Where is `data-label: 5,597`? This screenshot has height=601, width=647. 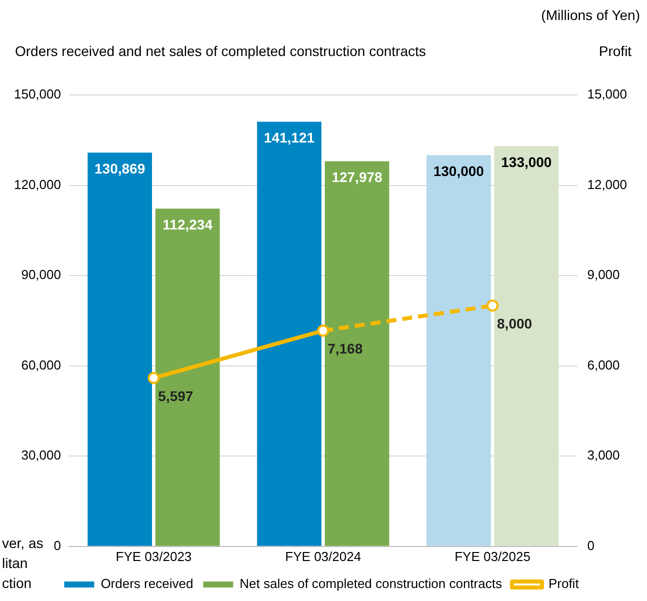 data-label: 5,597 is located at coordinates (176, 396).